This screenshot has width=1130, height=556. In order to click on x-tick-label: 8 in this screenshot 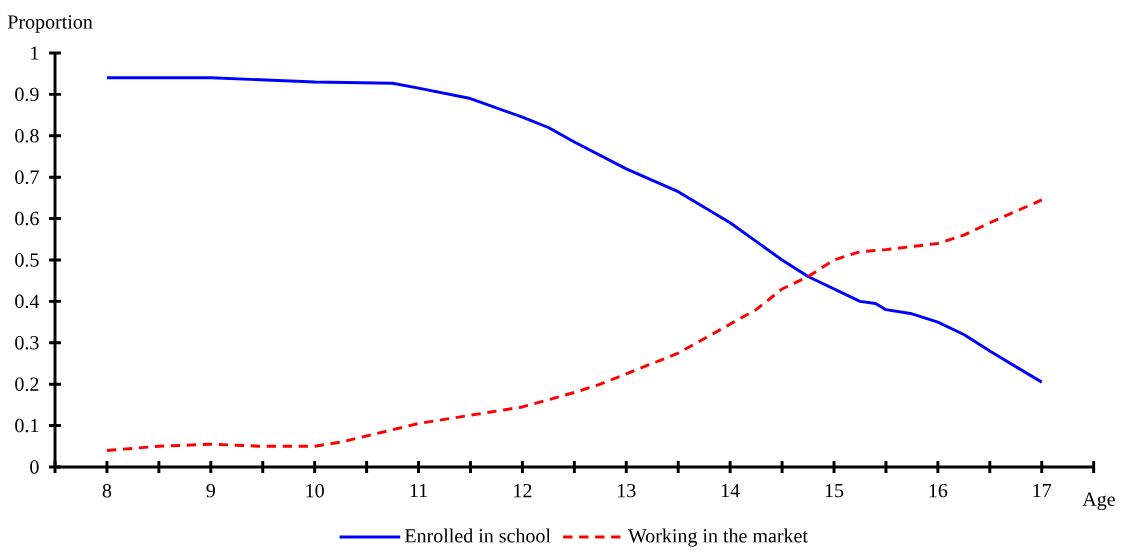, I will do `click(107, 490)`.